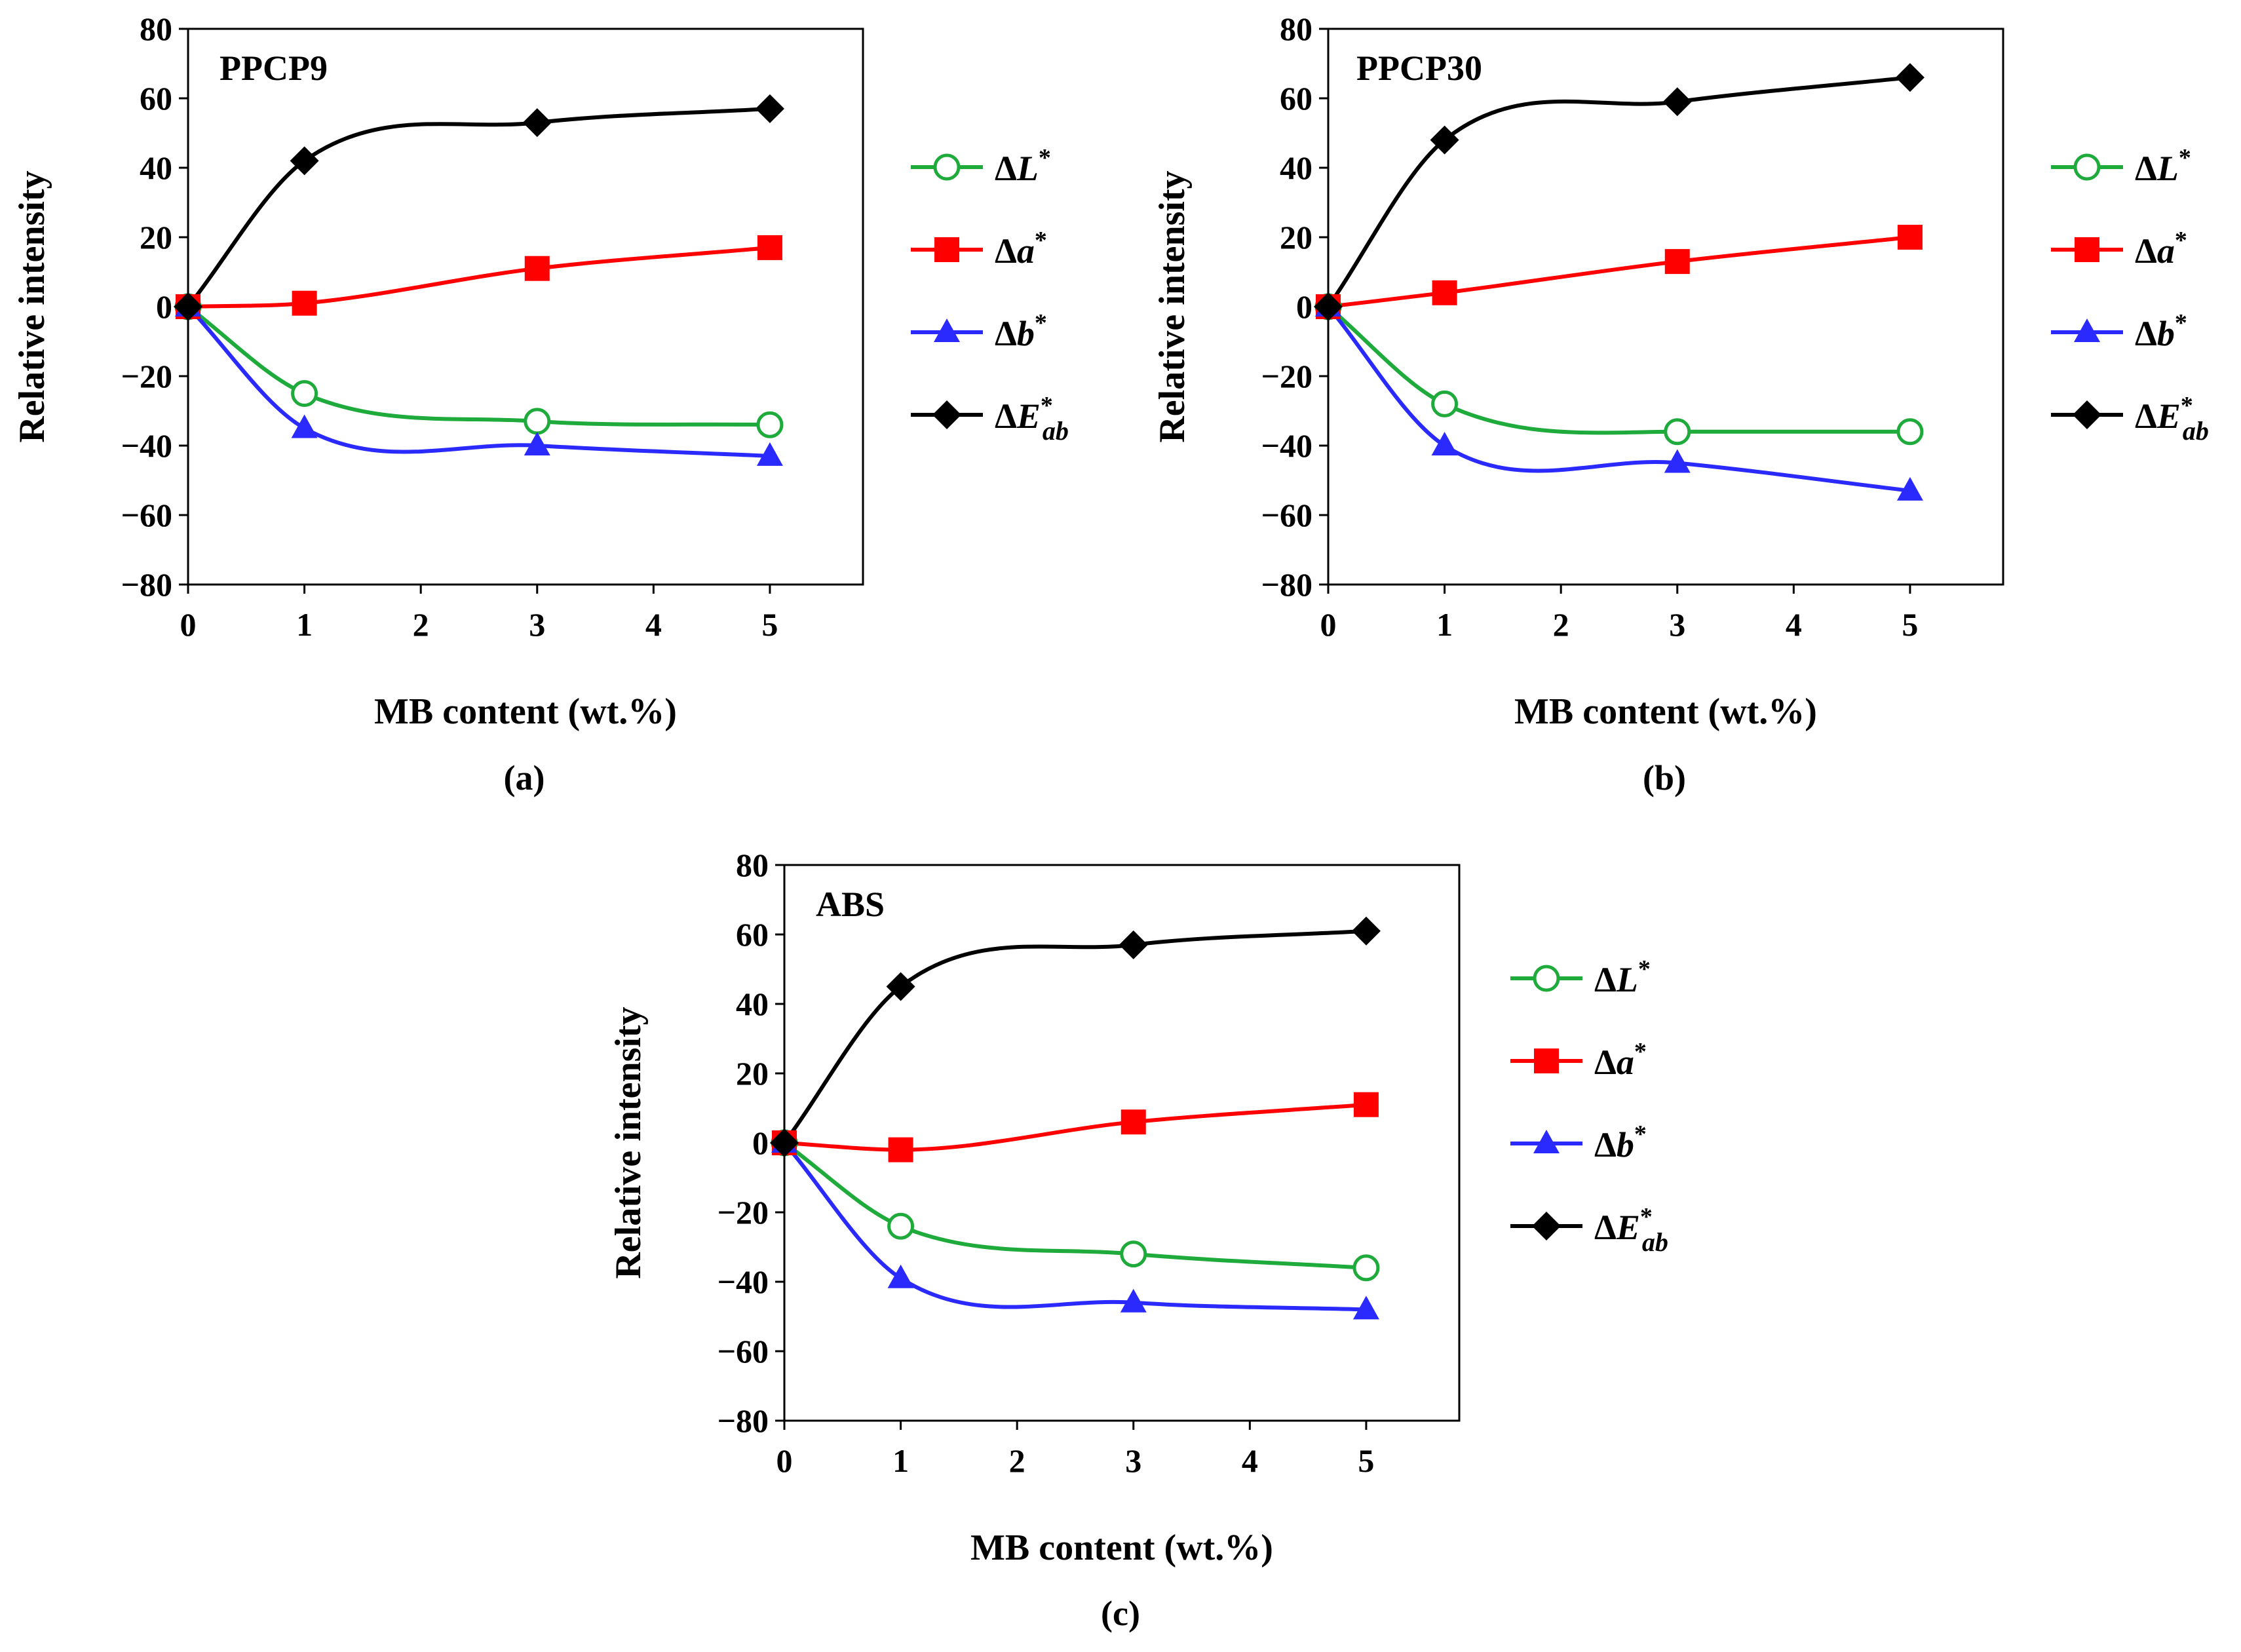 This screenshot has width=2241, height=1652. I want to click on panel-caption: (a), so click(525, 778).